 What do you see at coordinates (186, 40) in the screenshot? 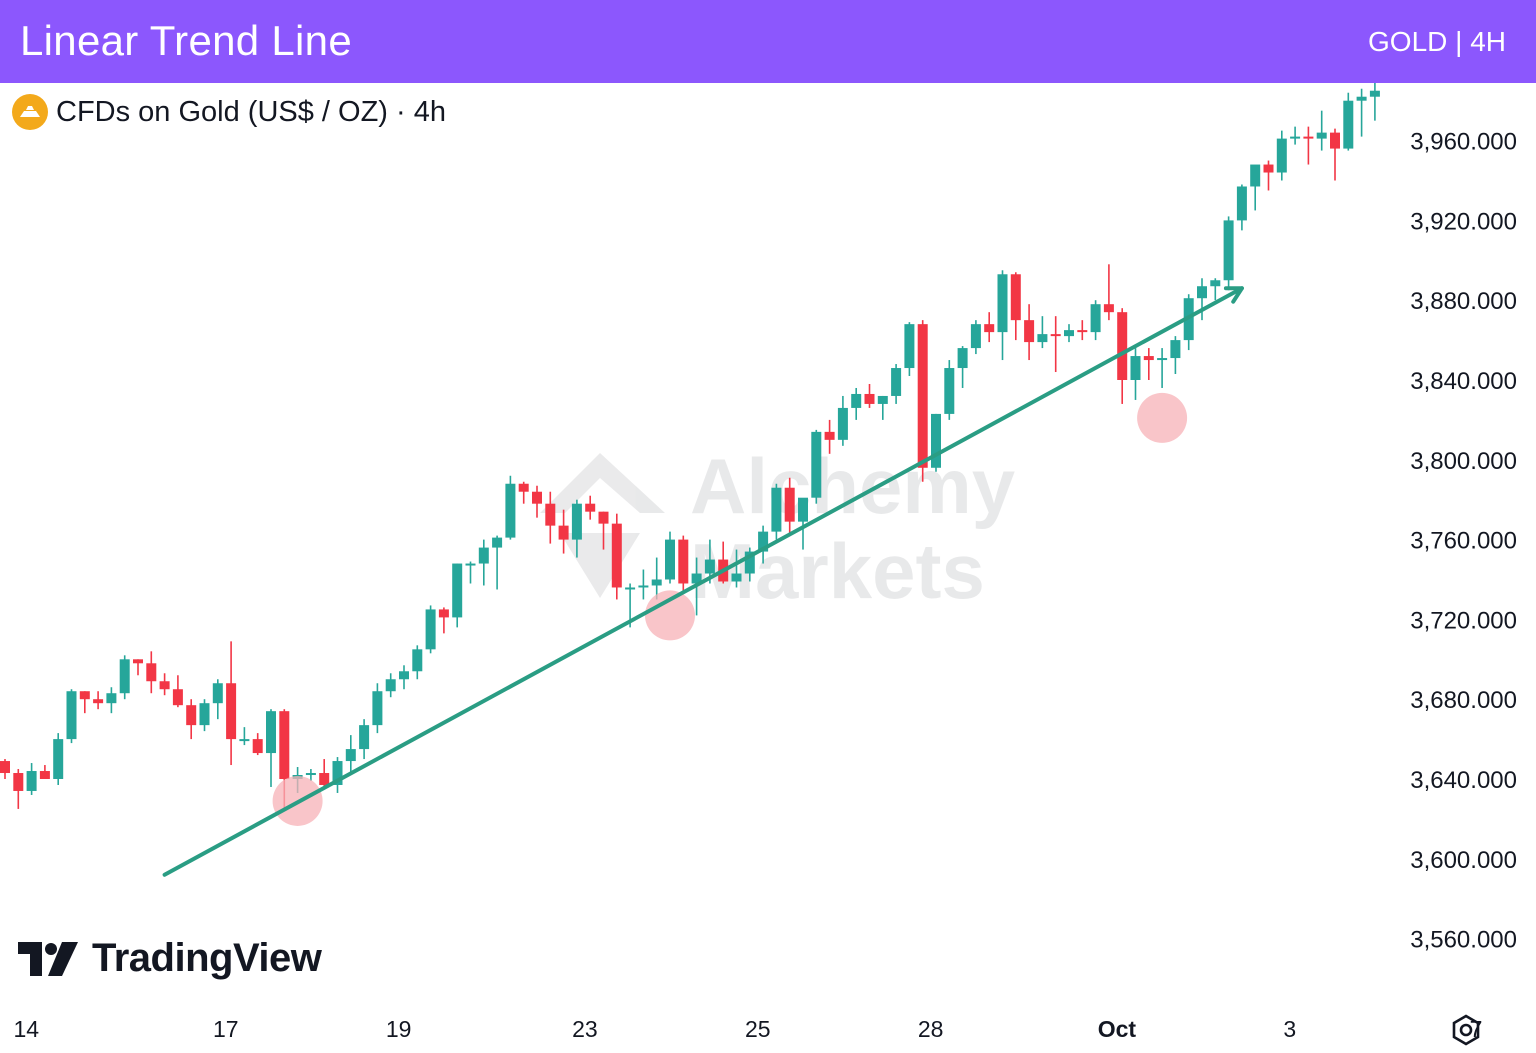
I see `page-title: Linear Trend Line` at bounding box center [186, 40].